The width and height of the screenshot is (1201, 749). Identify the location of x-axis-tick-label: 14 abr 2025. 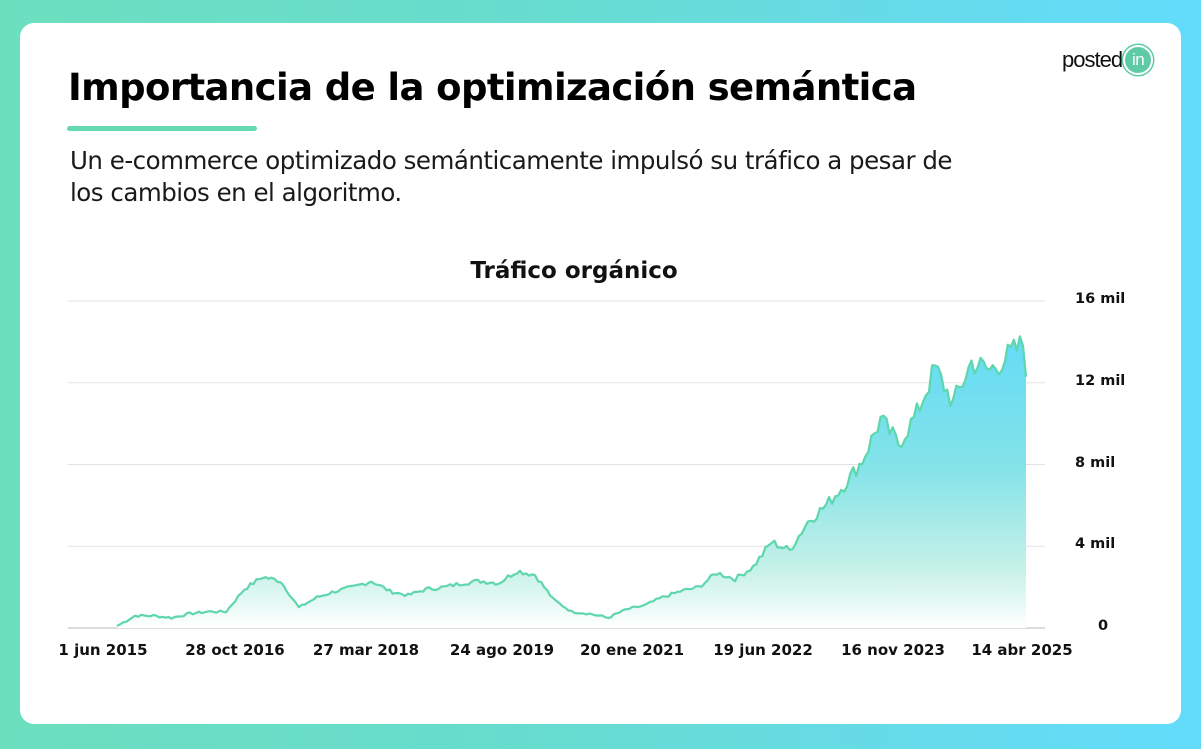
(1022, 650).